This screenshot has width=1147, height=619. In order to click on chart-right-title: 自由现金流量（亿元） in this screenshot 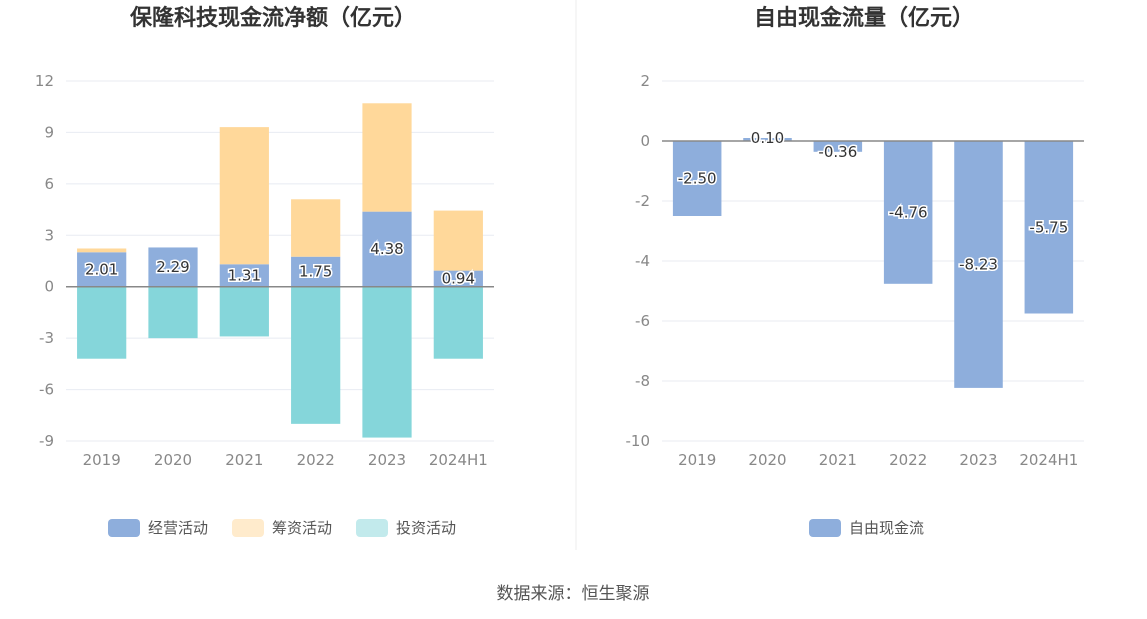, I will do `click(864, 18)`.